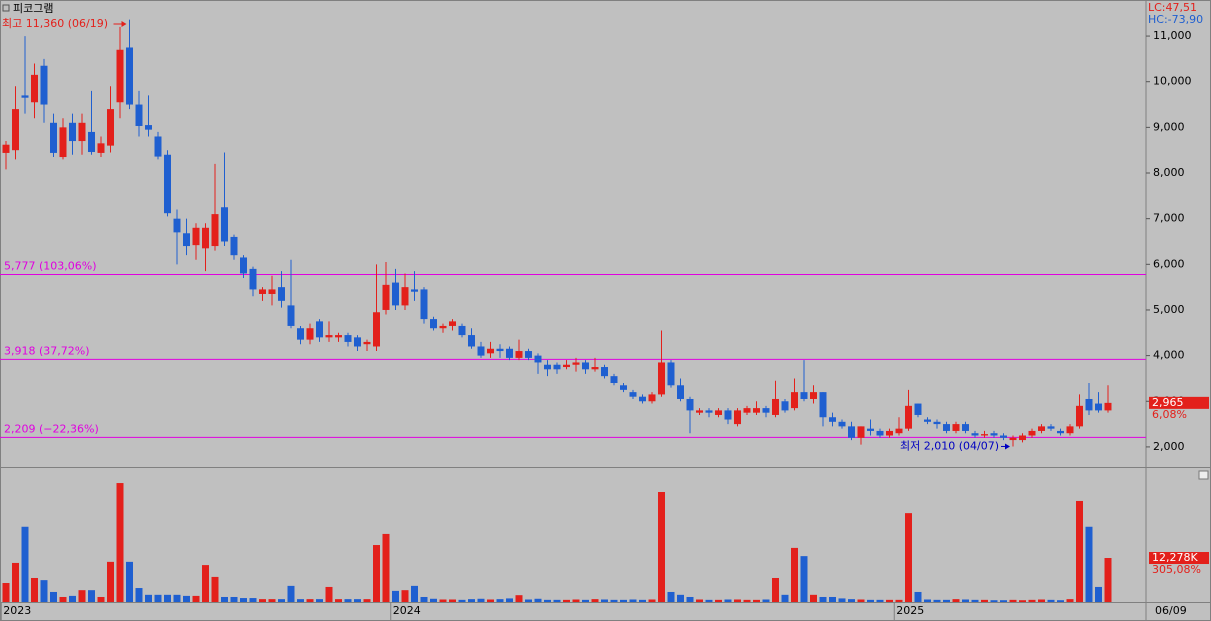  I want to click on current-price-box, so click(1179, 402).